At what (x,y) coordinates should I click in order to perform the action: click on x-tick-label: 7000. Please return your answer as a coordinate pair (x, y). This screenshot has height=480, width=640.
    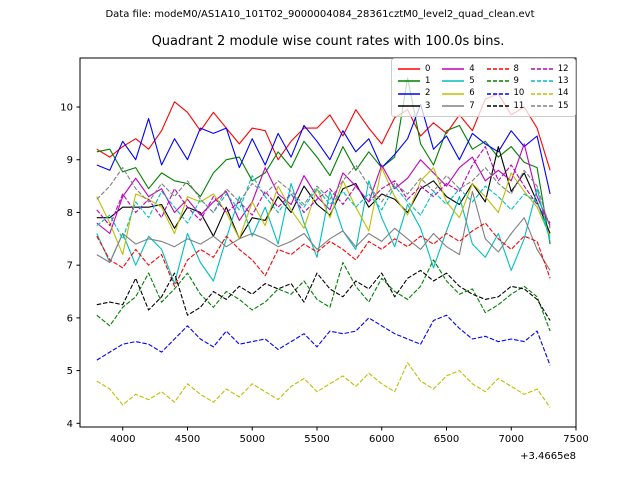
    Looking at the image, I should click on (511, 439).